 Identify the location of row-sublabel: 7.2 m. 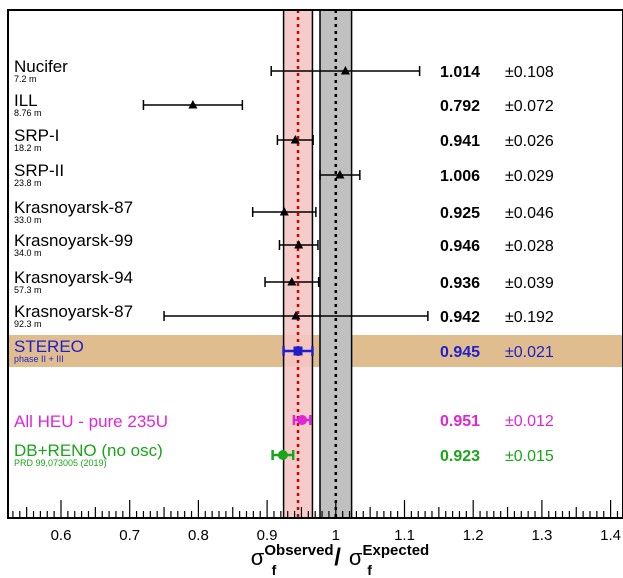
(25, 79).